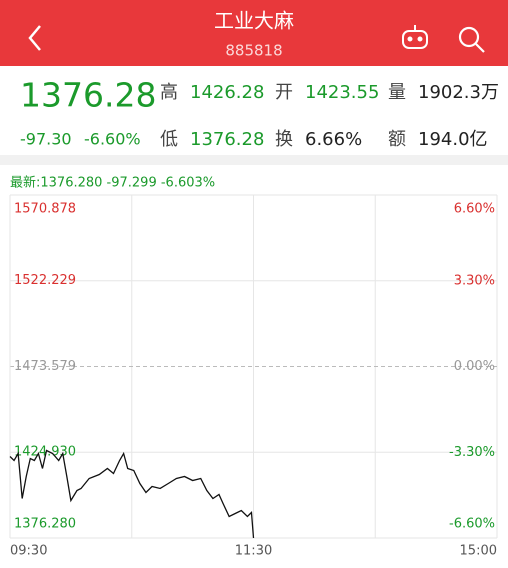  I want to click on field-label: 低, so click(169, 139).